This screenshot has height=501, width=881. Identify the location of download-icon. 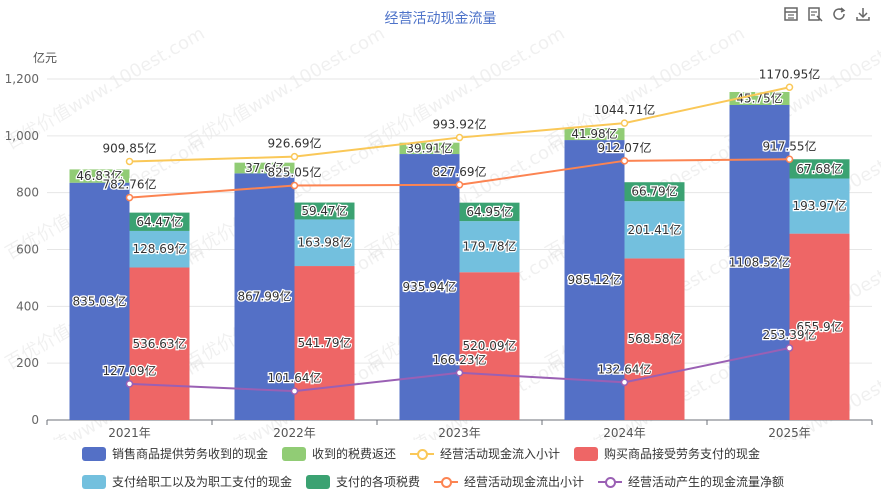
(863, 14).